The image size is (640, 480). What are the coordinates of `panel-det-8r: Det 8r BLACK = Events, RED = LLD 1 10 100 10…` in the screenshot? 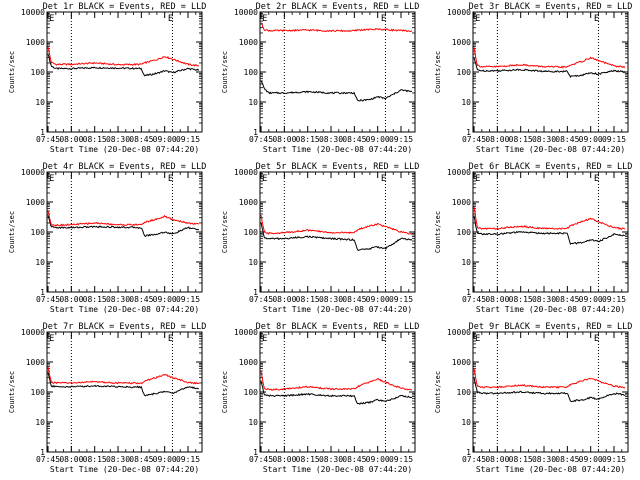 It's located at (320, 398).